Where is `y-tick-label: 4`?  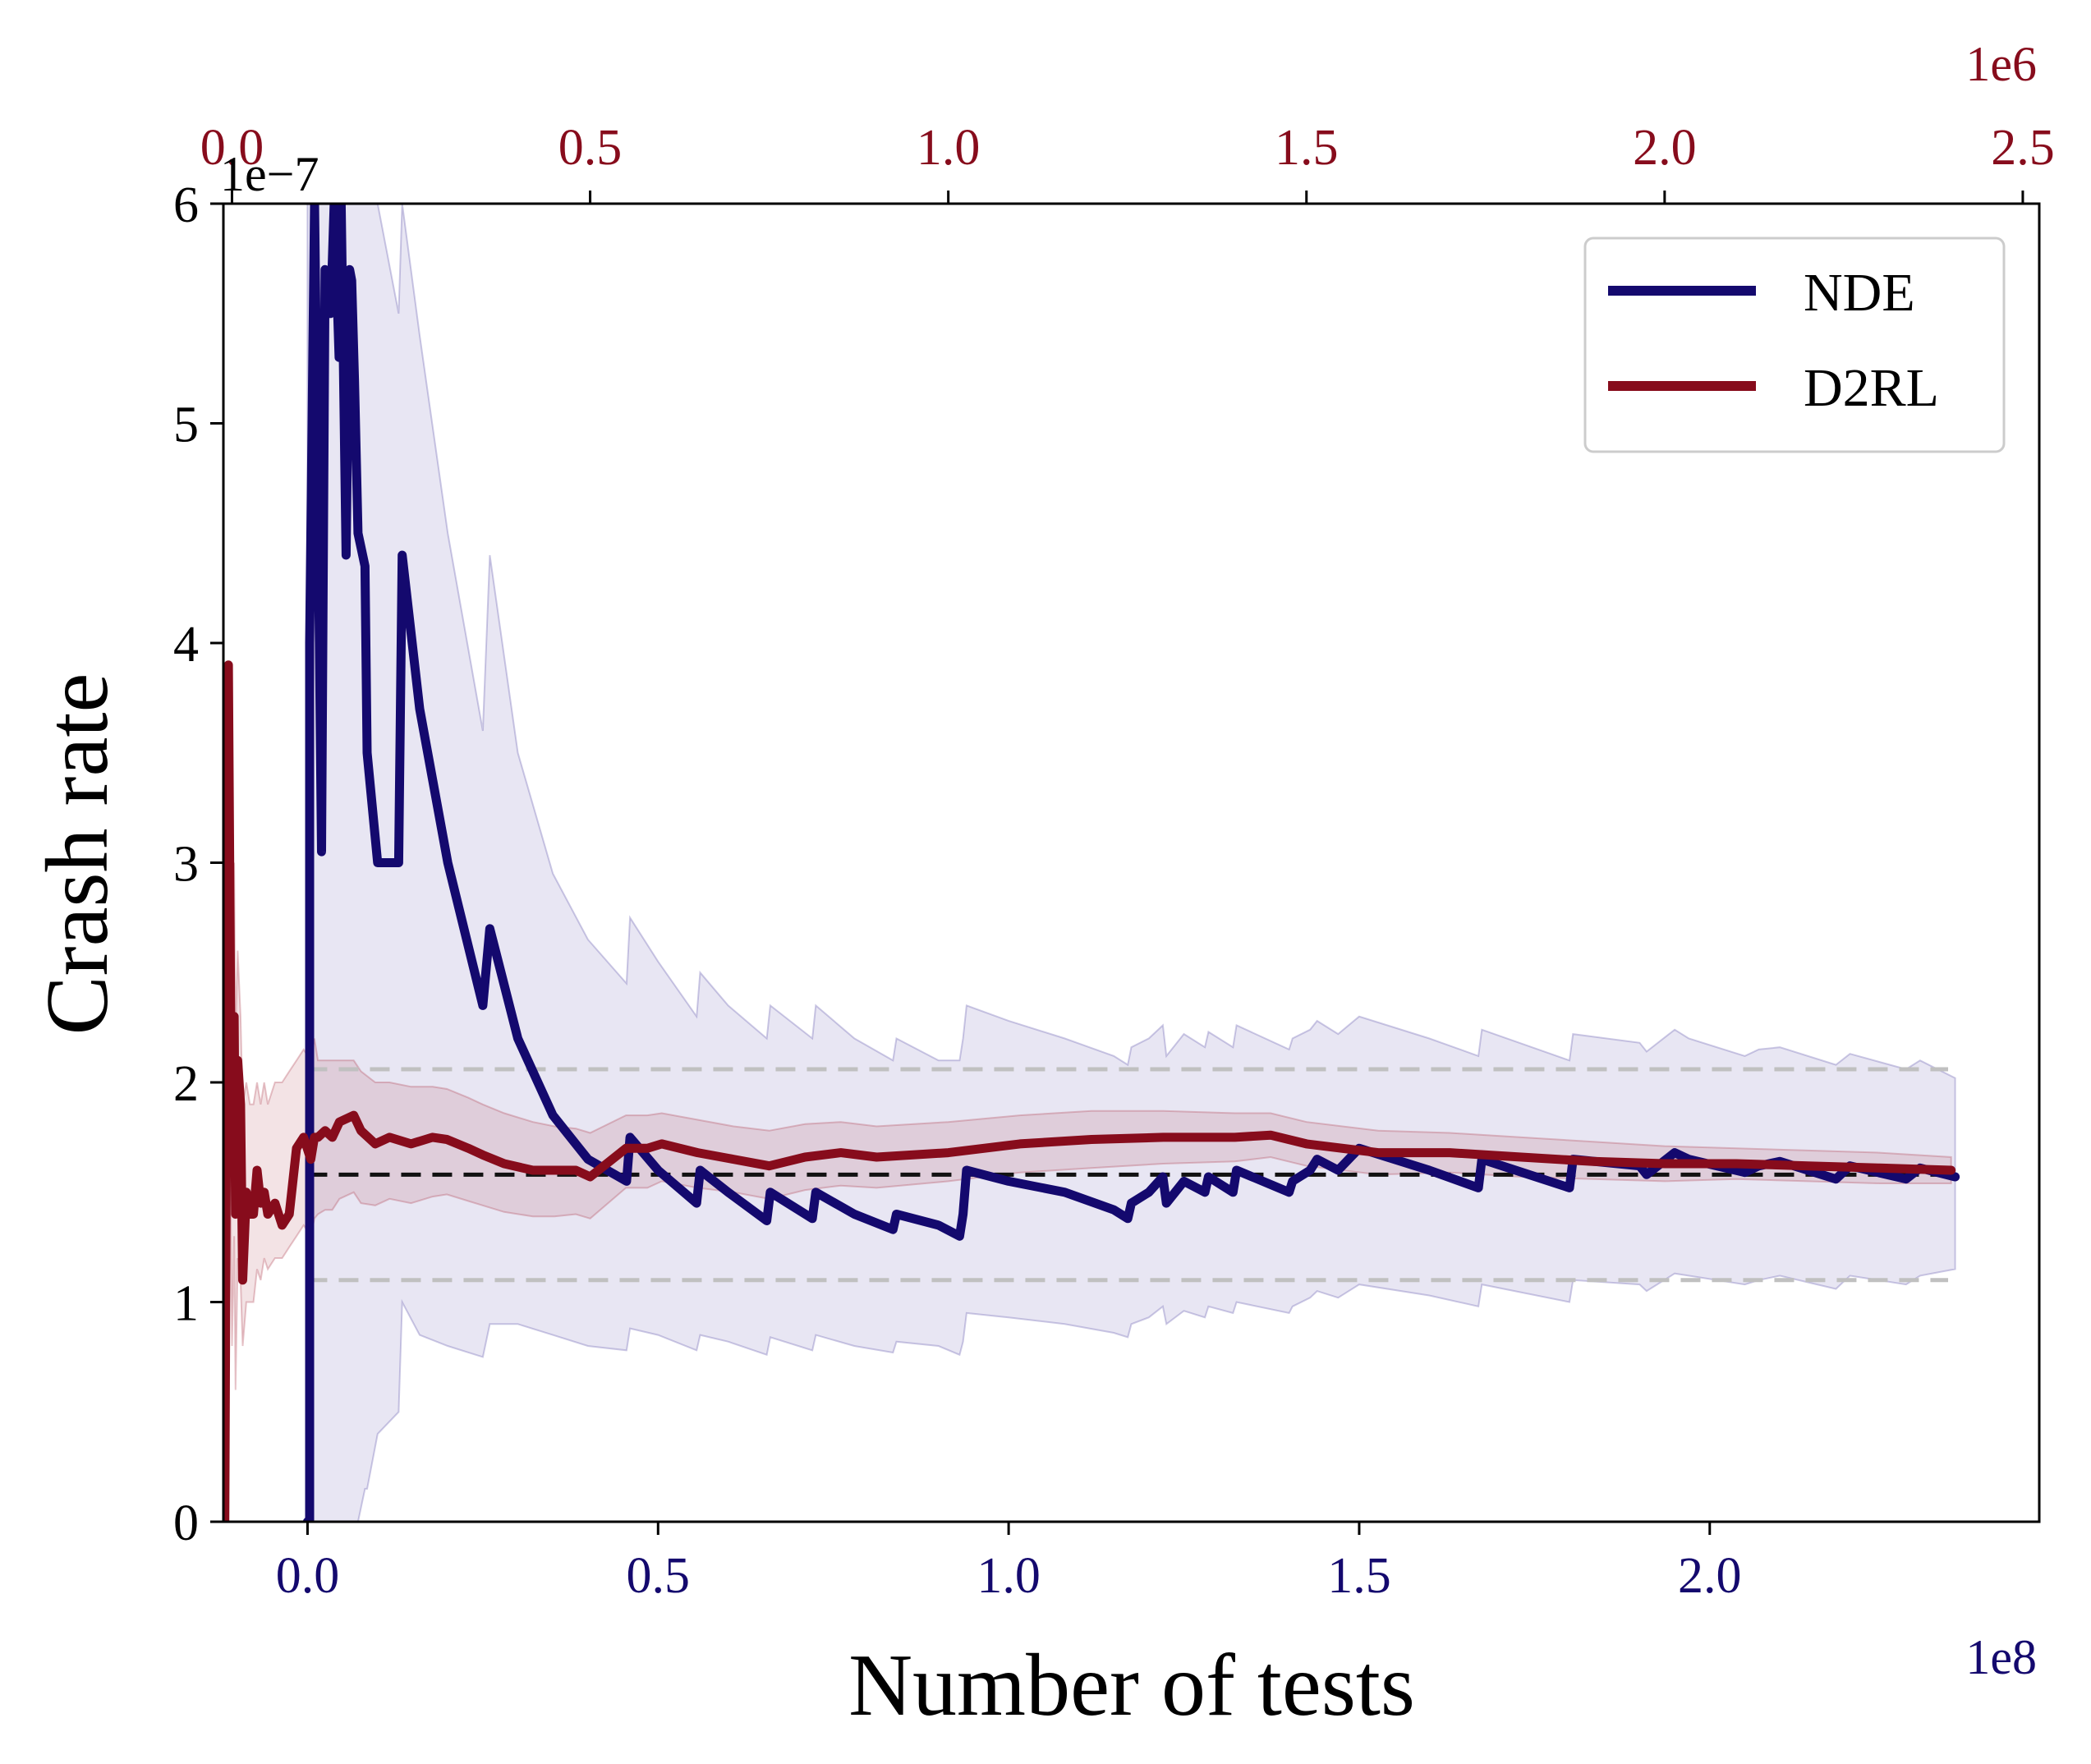
y-tick-label: 4 is located at coordinates (186, 645).